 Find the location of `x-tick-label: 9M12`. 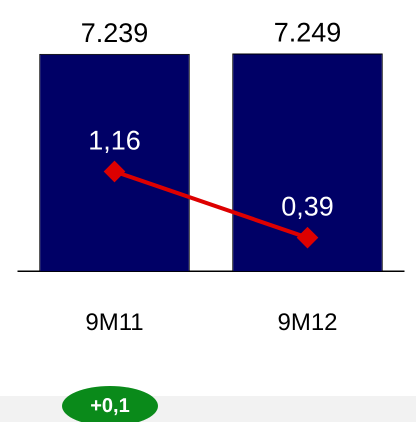

x-tick-label: 9M12 is located at coordinates (307, 322).